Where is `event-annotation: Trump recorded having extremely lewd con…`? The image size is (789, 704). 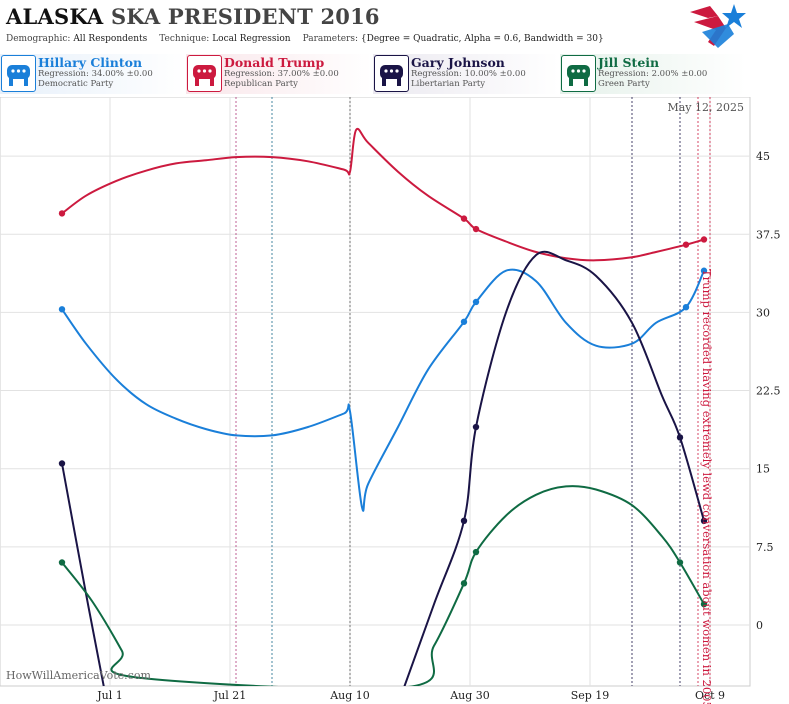 event-annotation: Trump recorded having extremely lewd con… is located at coordinates (707, 486).